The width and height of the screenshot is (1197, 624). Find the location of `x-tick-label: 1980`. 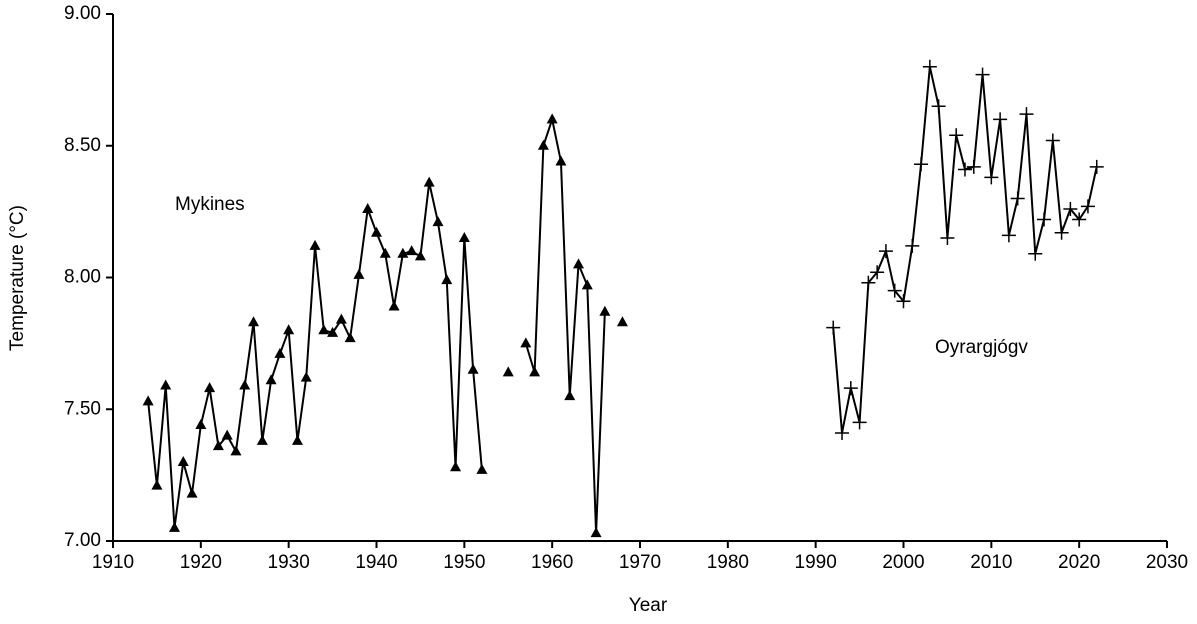

x-tick-label: 1980 is located at coordinates (728, 562).